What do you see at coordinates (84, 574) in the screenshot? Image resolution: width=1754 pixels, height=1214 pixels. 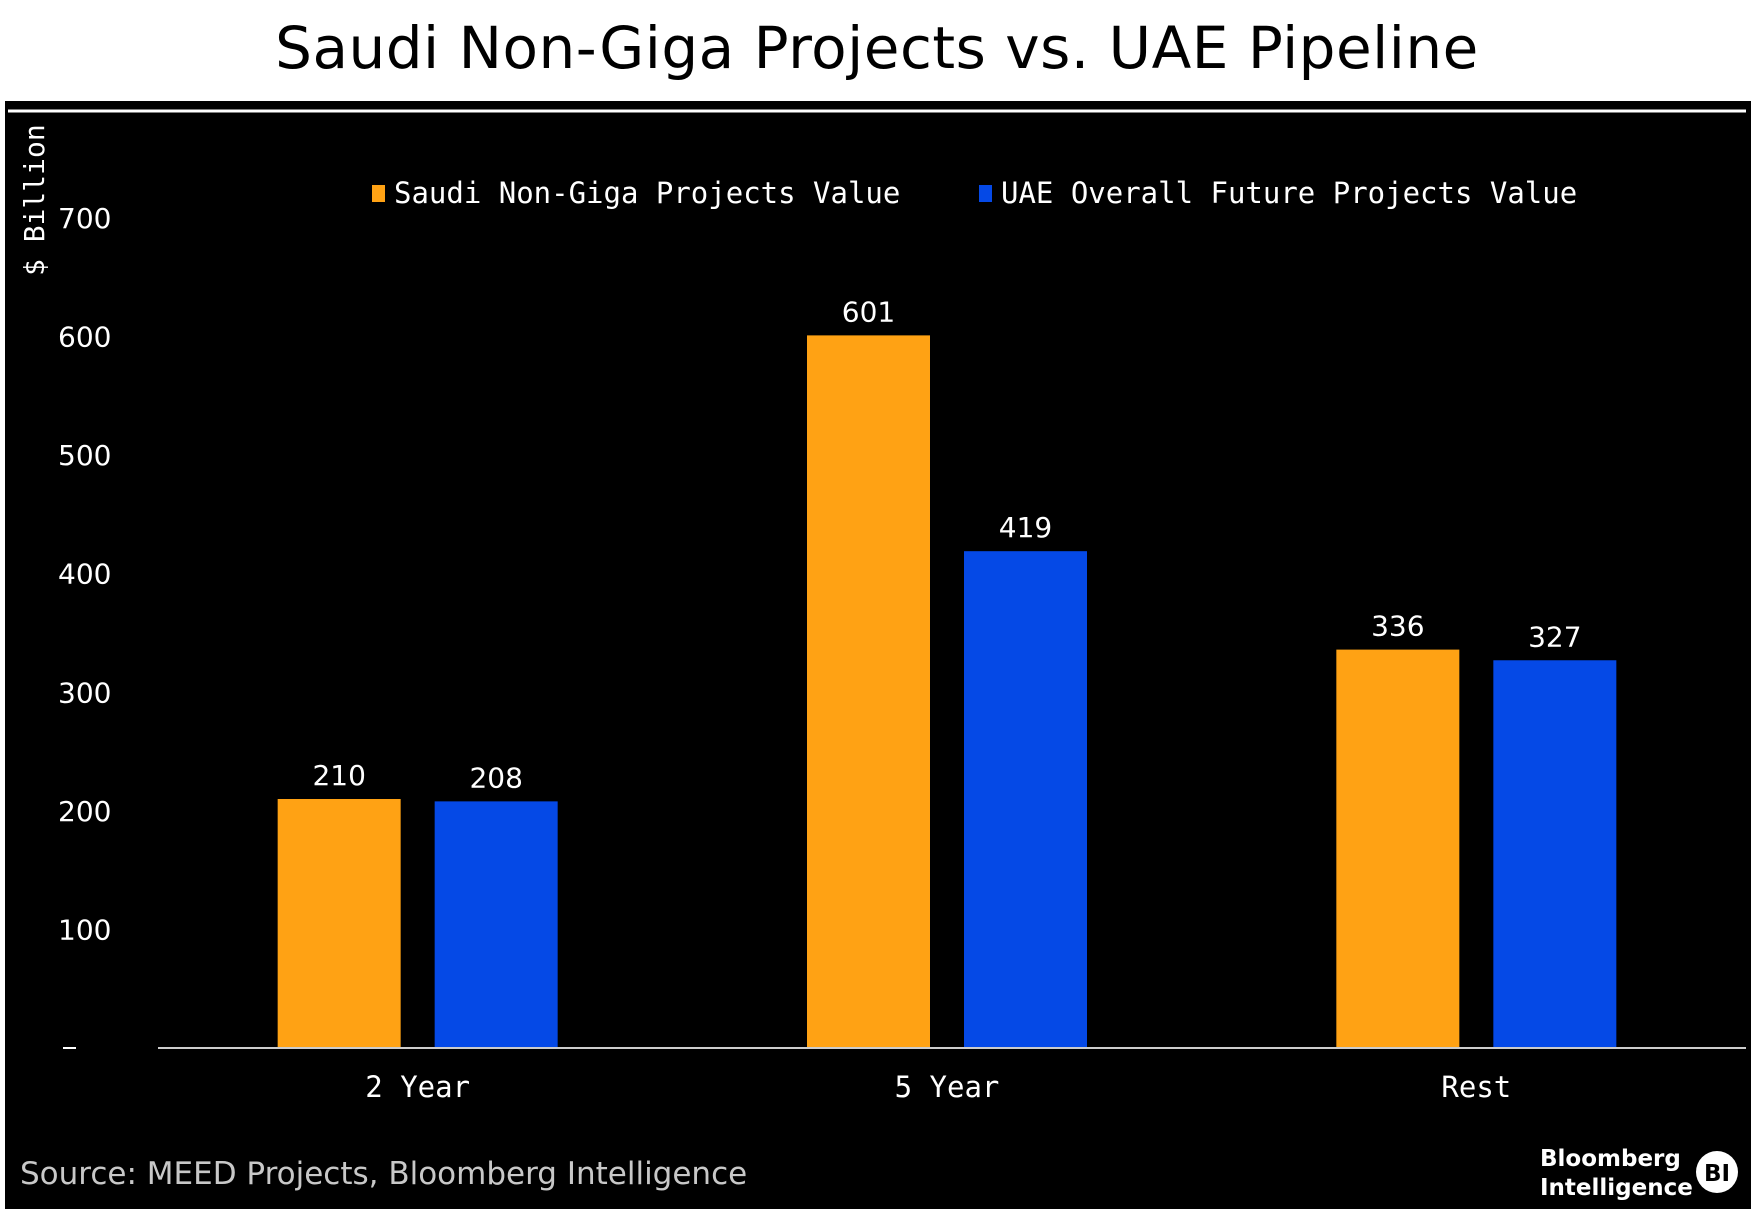 I see `y-tick-label: 400` at bounding box center [84, 574].